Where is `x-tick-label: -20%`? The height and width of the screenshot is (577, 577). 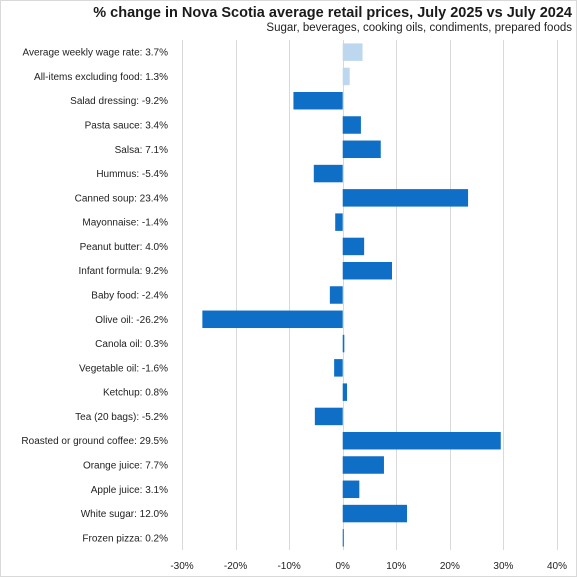 x-tick-label: -20% is located at coordinates (235, 566).